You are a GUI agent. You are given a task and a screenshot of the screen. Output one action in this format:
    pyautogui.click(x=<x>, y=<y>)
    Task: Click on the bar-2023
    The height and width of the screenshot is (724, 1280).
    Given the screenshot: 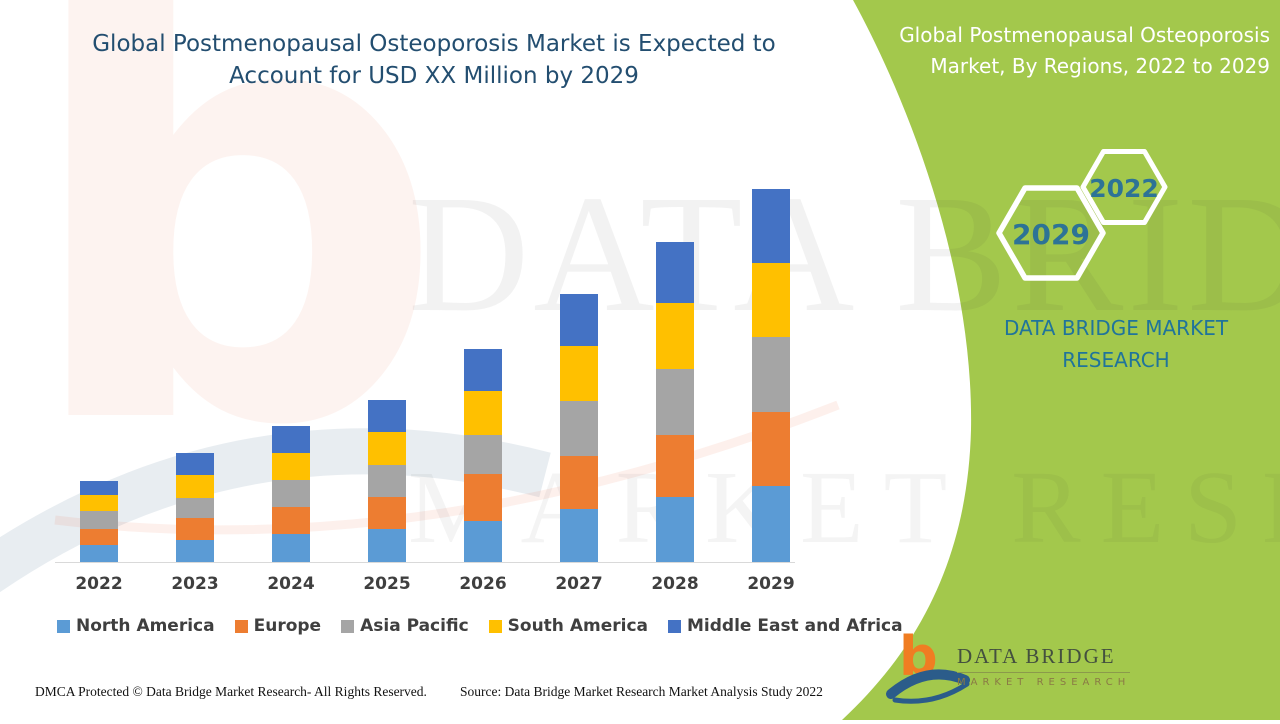 What is the action you would take?
    pyautogui.click(x=195, y=507)
    